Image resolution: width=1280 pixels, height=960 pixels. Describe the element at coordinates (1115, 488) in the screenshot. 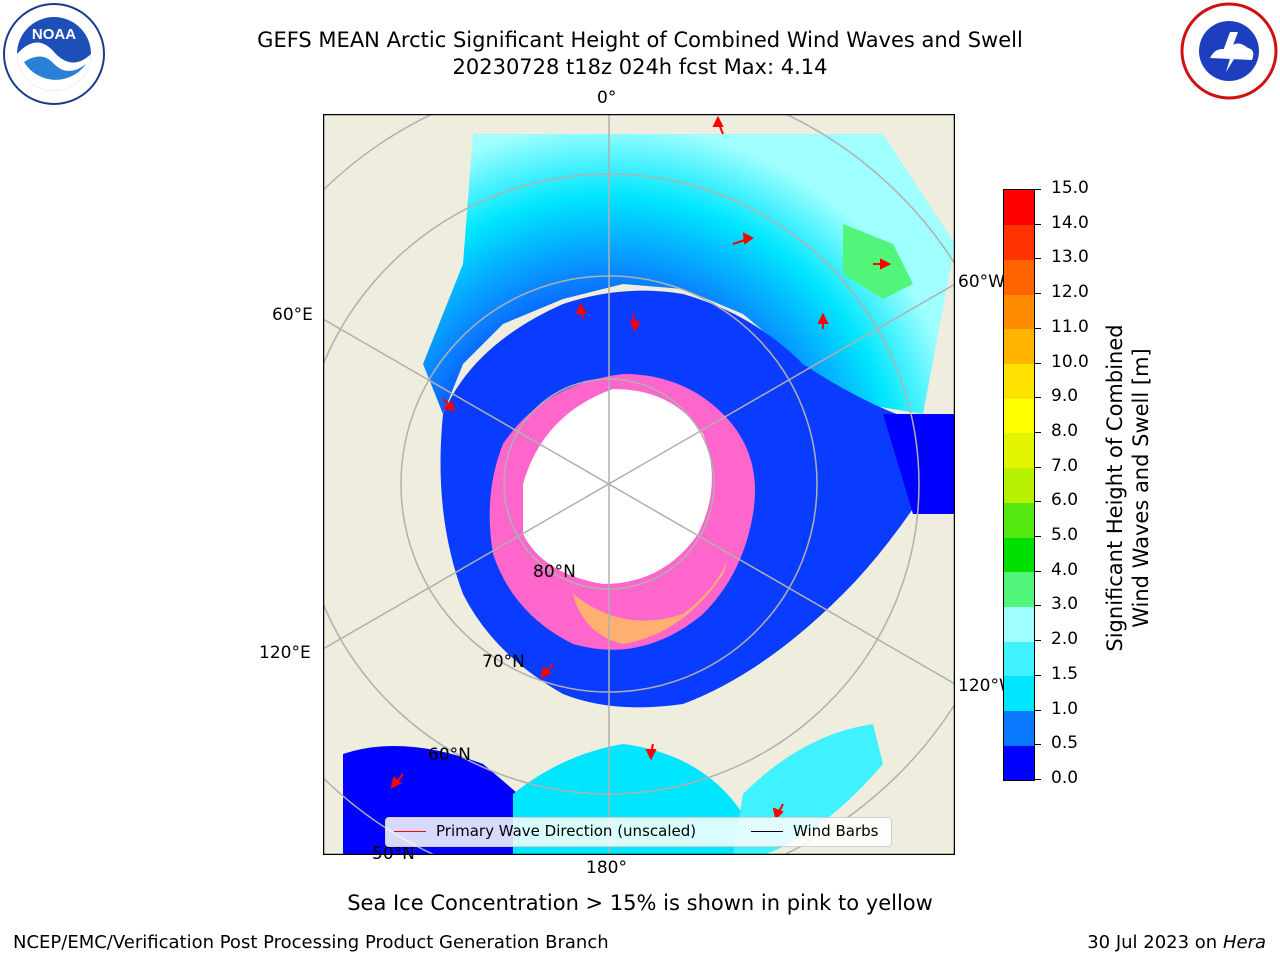

I see `colorbar-label-line1: Significant Height of Combined` at that location.